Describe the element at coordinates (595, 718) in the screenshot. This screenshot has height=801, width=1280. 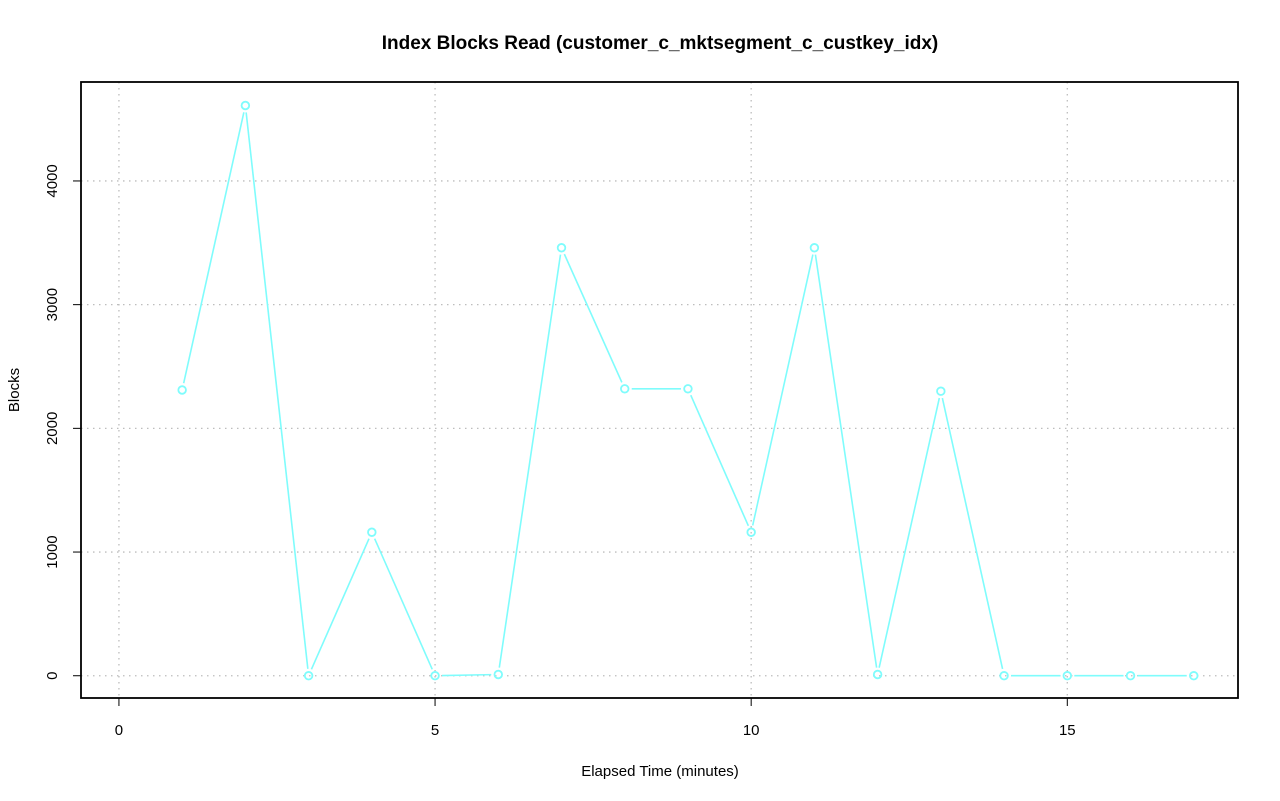
I see `x-axis: 0 5 10 15` at that location.